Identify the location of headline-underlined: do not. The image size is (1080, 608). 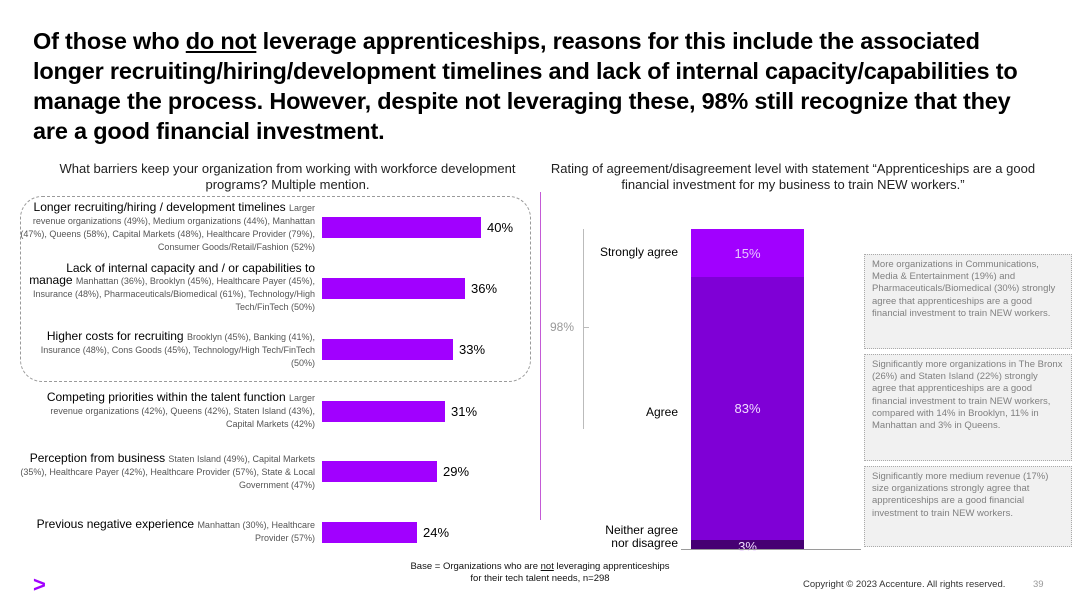
(221, 41).